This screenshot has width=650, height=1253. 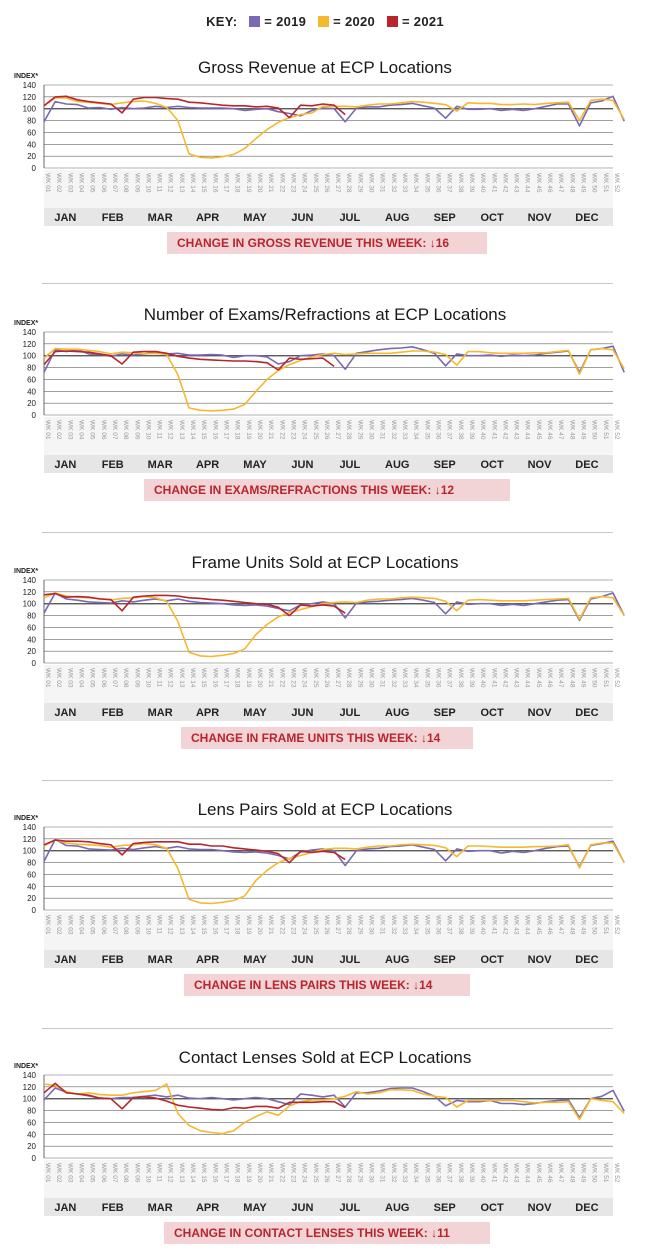 What do you see at coordinates (65, 713) in the screenshot?
I see `month-label: JAN` at bounding box center [65, 713].